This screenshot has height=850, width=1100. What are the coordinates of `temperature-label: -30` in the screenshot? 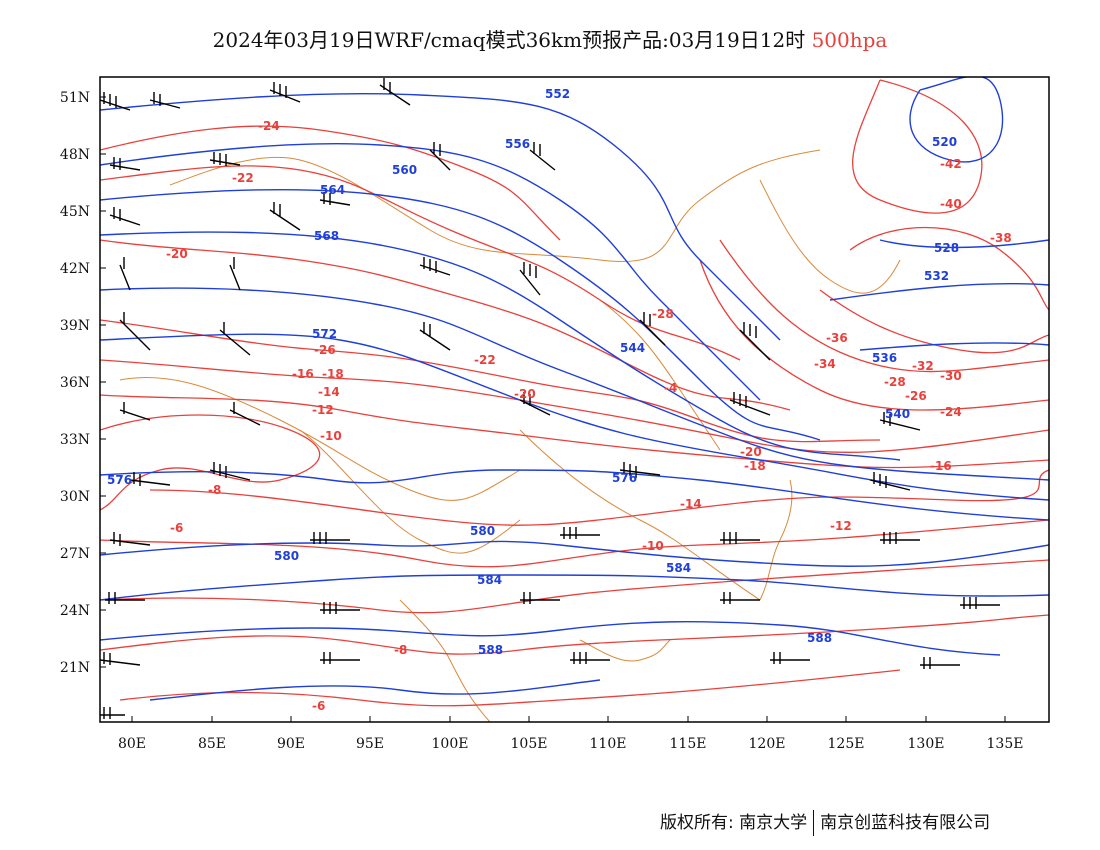 It's located at (951, 376).